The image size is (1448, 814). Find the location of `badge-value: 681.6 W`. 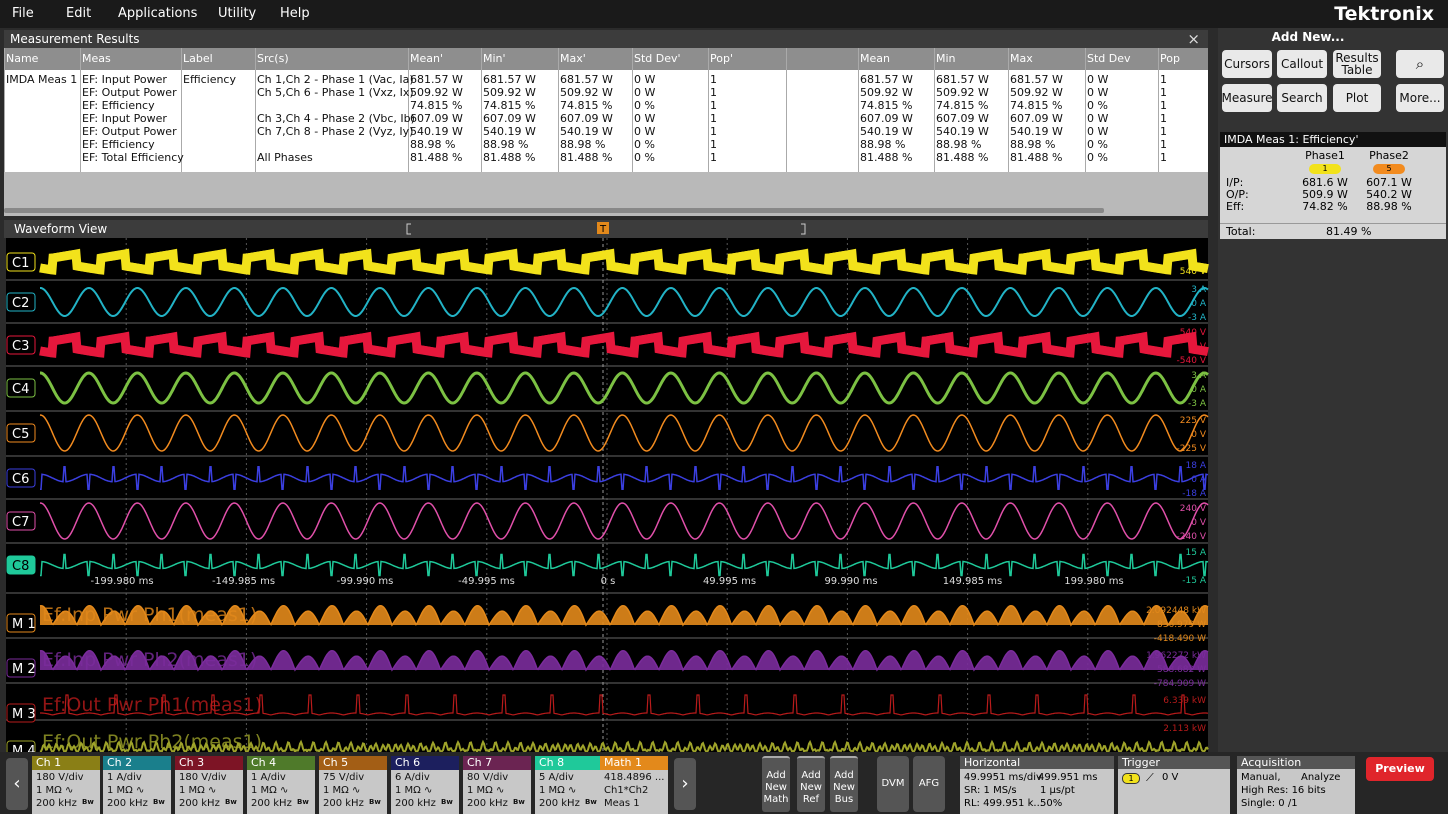

badge-value: 681.6 W is located at coordinates (1325, 182).